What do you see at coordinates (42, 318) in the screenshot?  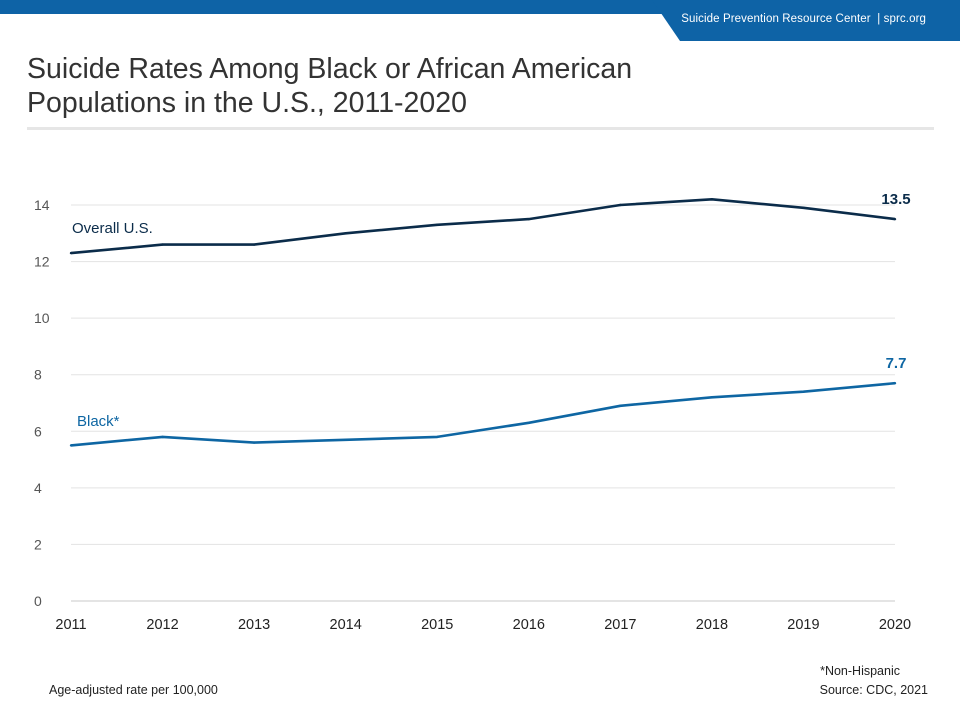 I see `y-tick-label: 10` at bounding box center [42, 318].